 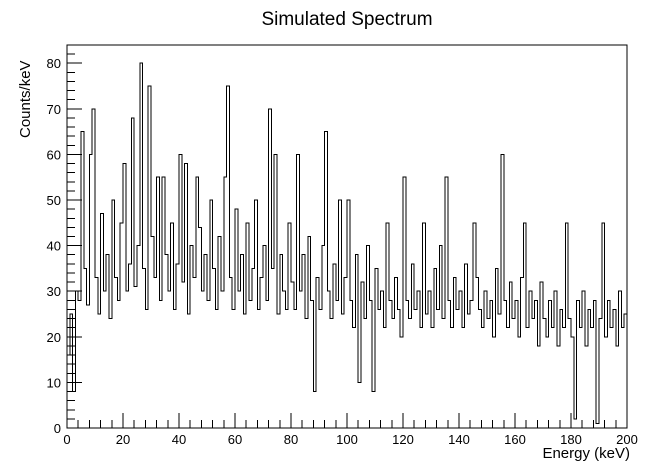 I want to click on y-tick-label: 0, so click(x=57, y=428).